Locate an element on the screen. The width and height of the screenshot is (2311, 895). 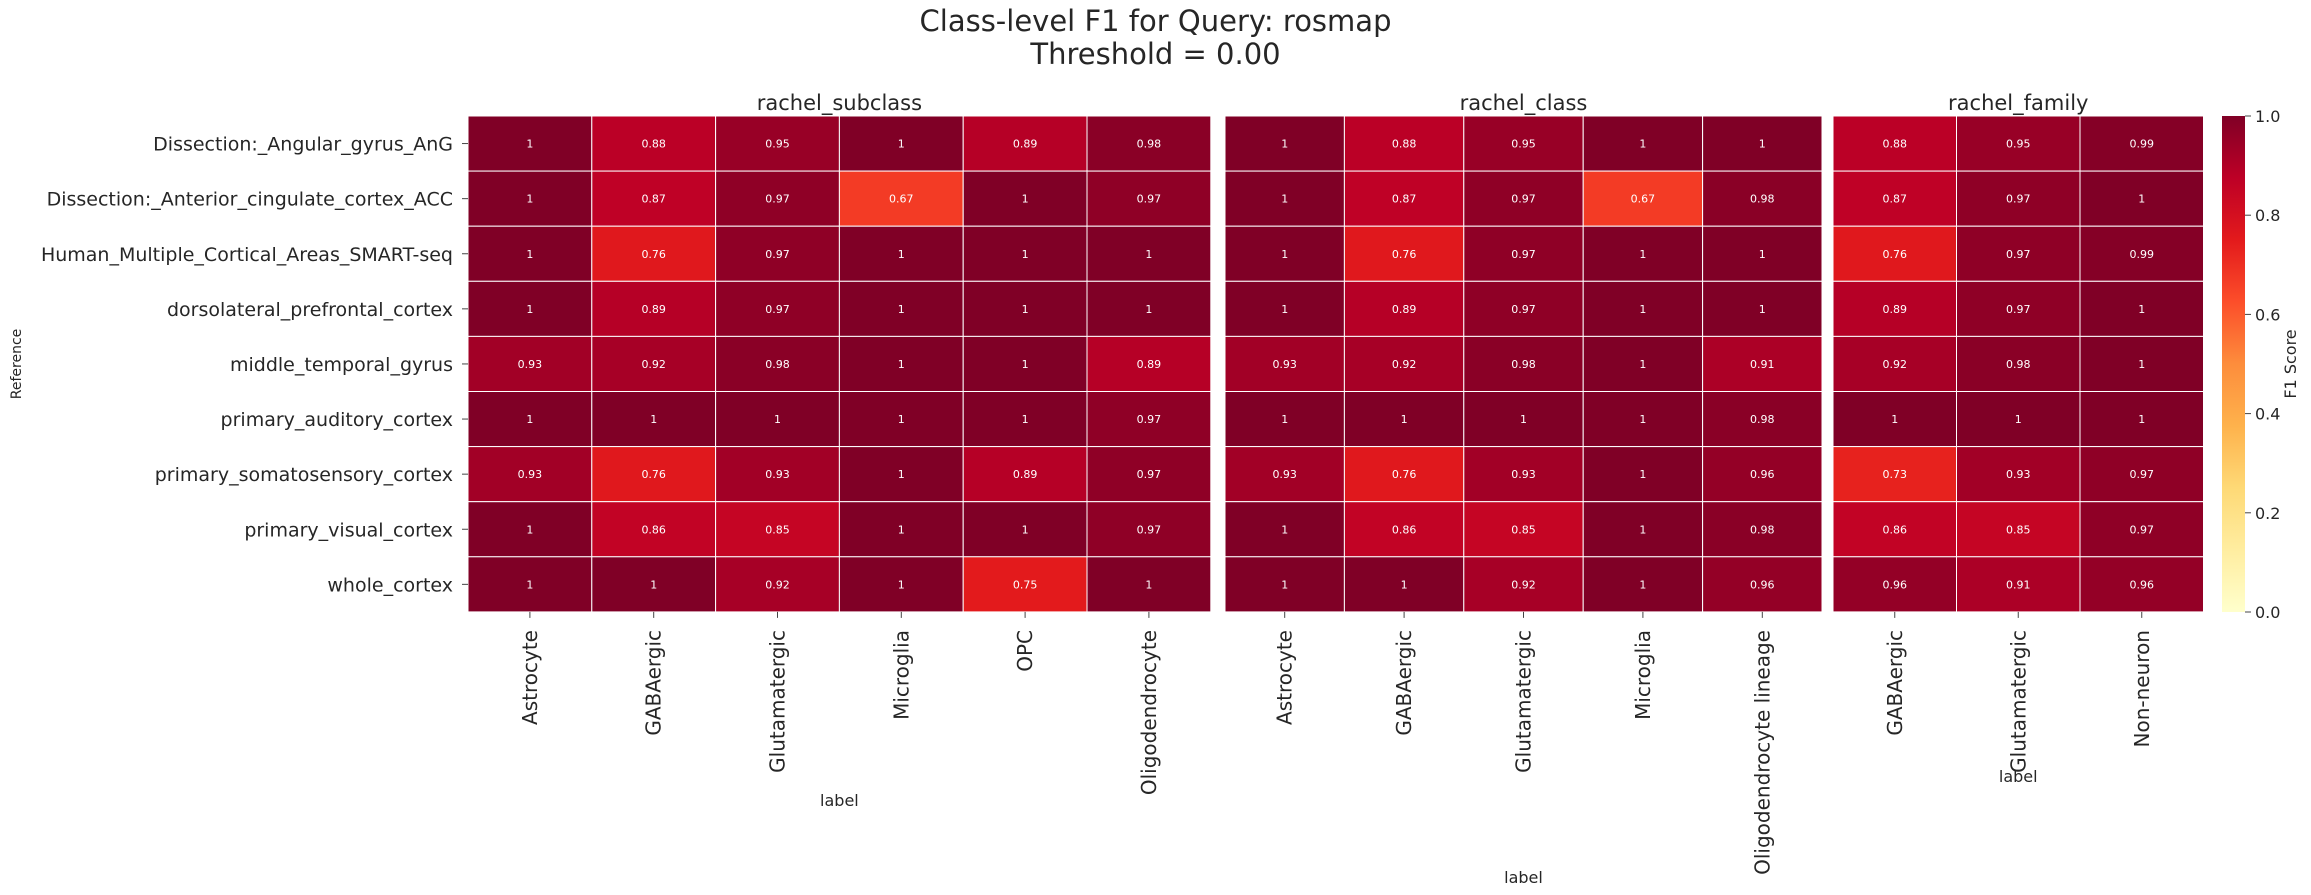
x-tick-label: Oligodendrocyte lineage is located at coordinates (1762, 752).